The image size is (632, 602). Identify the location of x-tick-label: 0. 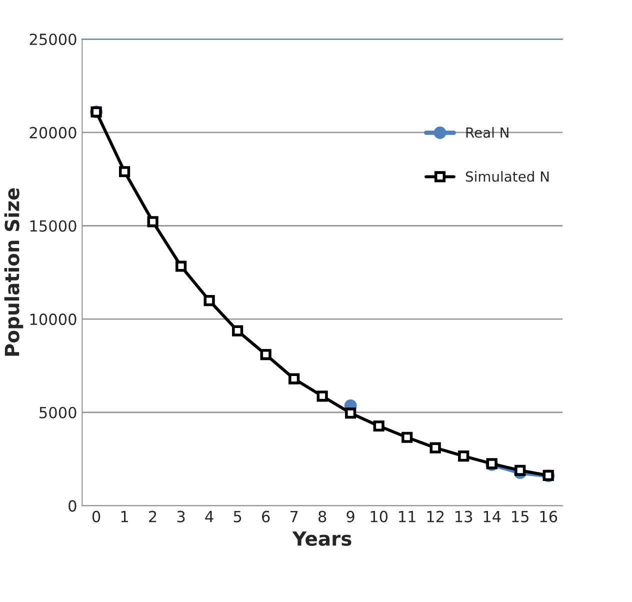
(96, 516).